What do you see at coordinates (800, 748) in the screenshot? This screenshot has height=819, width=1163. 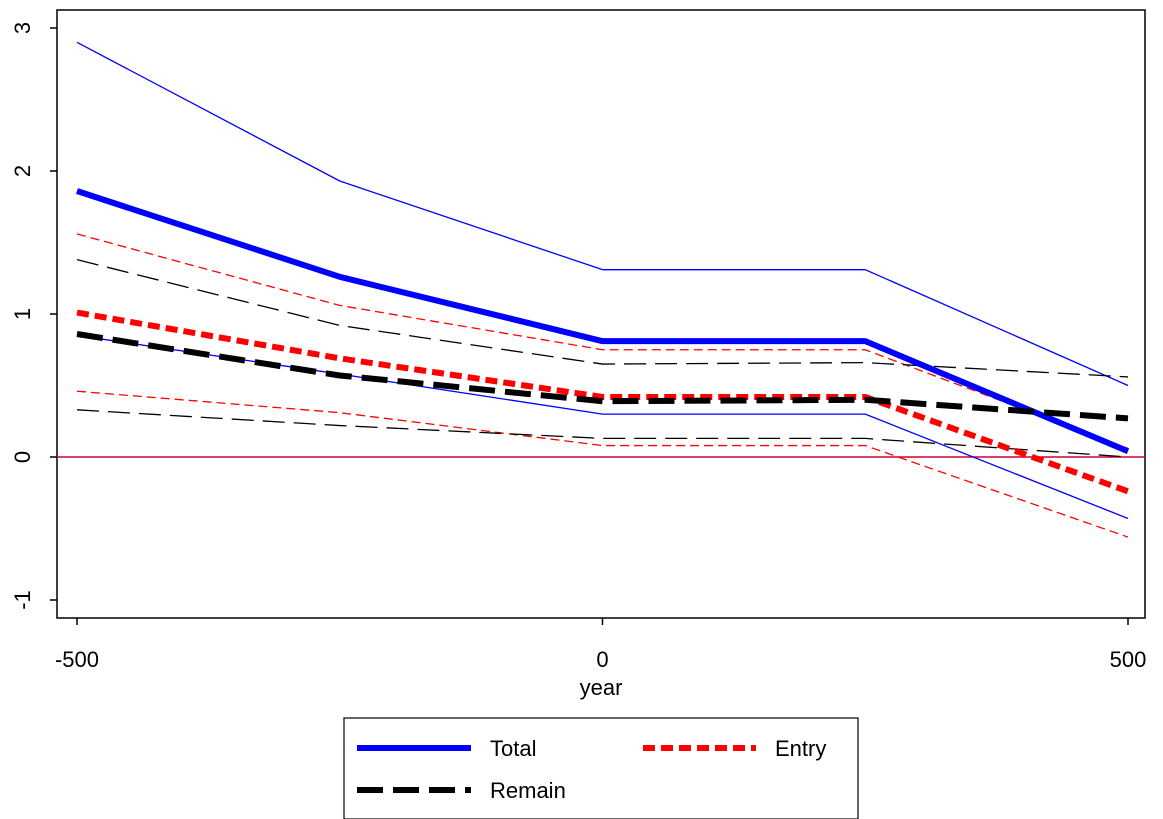 I see `legend-label-entry: Entry` at bounding box center [800, 748].